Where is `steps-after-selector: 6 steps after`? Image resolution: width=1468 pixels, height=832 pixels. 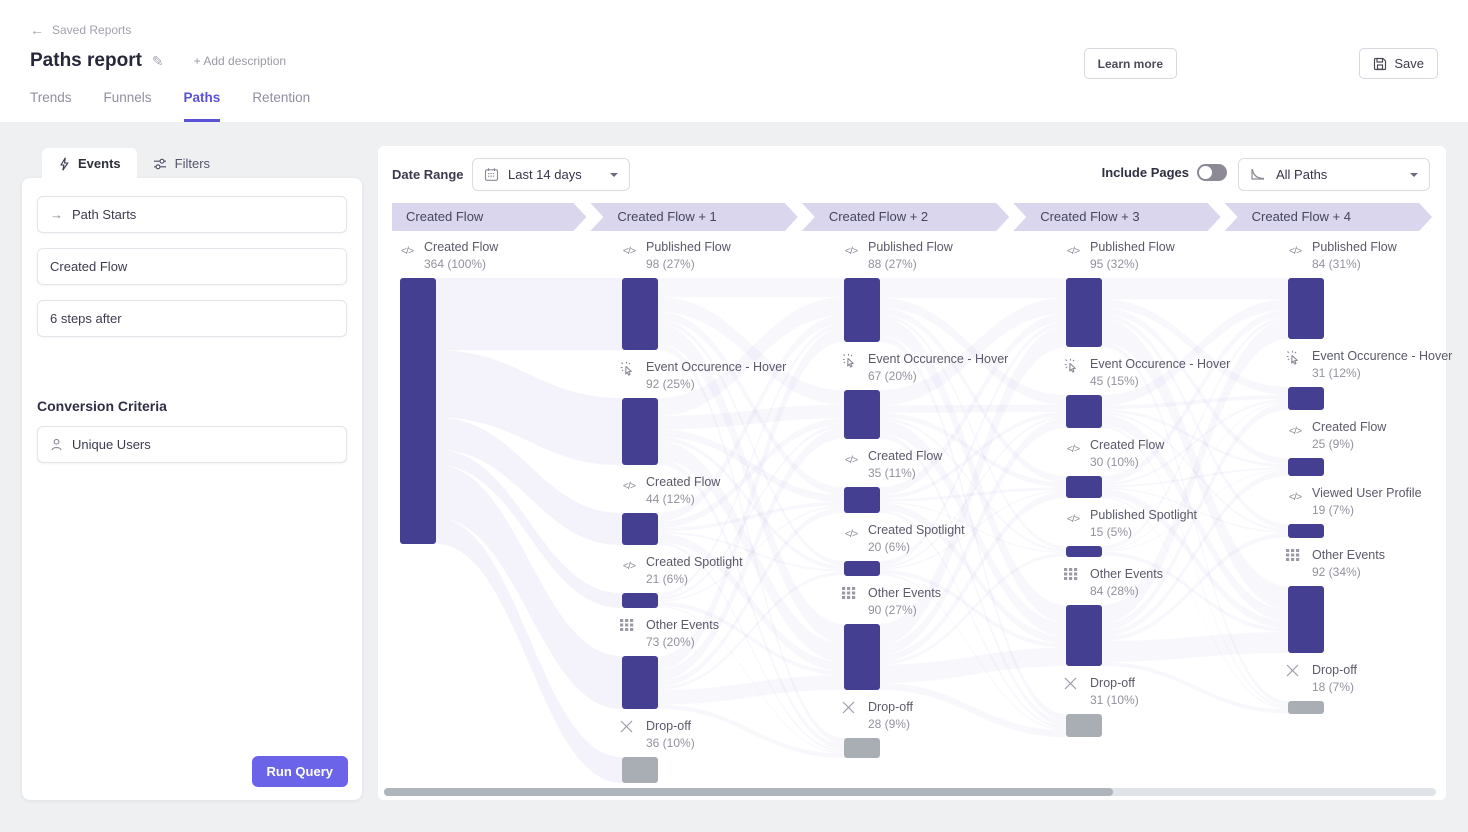 steps-after-selector: 6 steps after is located at coordinates (192, 318).